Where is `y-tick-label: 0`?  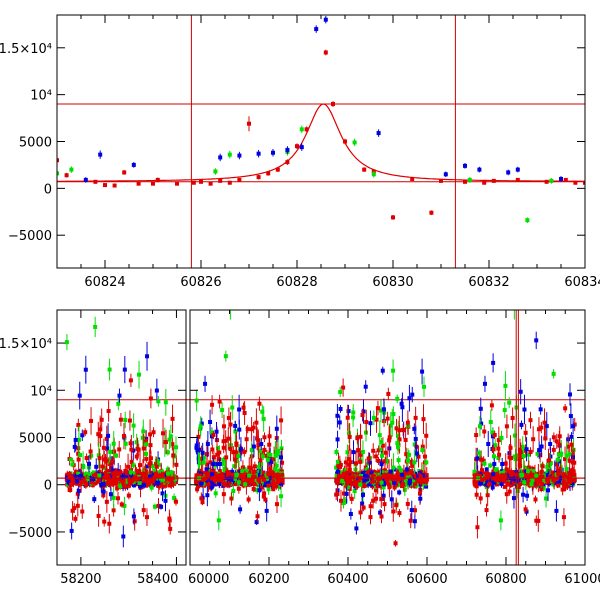
y-tick-label: 0 is located at coordinates (48, 189).